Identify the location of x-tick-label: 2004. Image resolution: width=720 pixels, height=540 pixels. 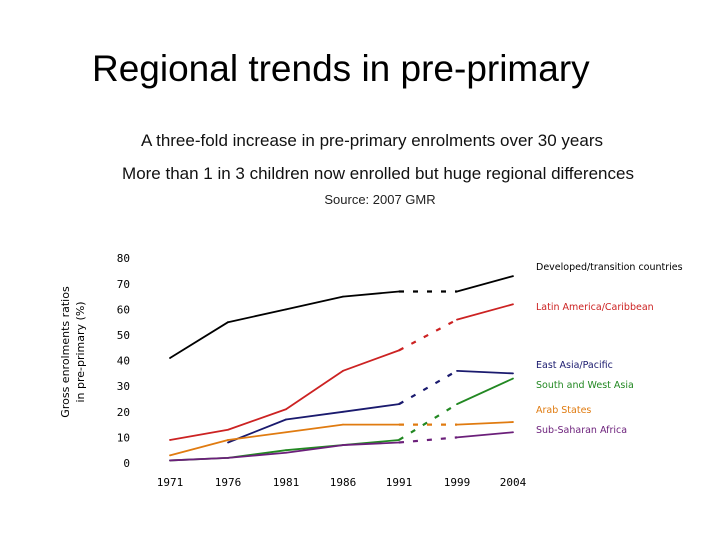
(513, 482).